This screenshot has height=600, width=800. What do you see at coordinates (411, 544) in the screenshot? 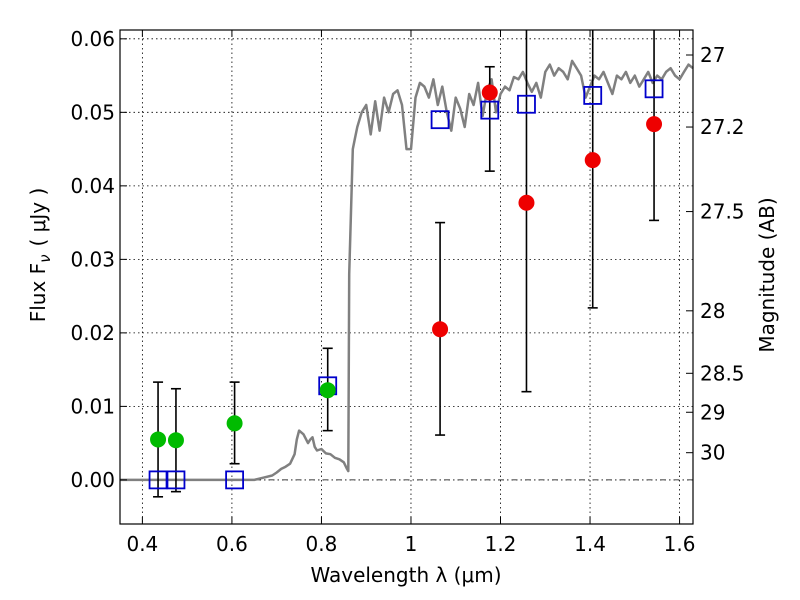
I see `x-tick-label: 1` at bounding box center [411, 544].